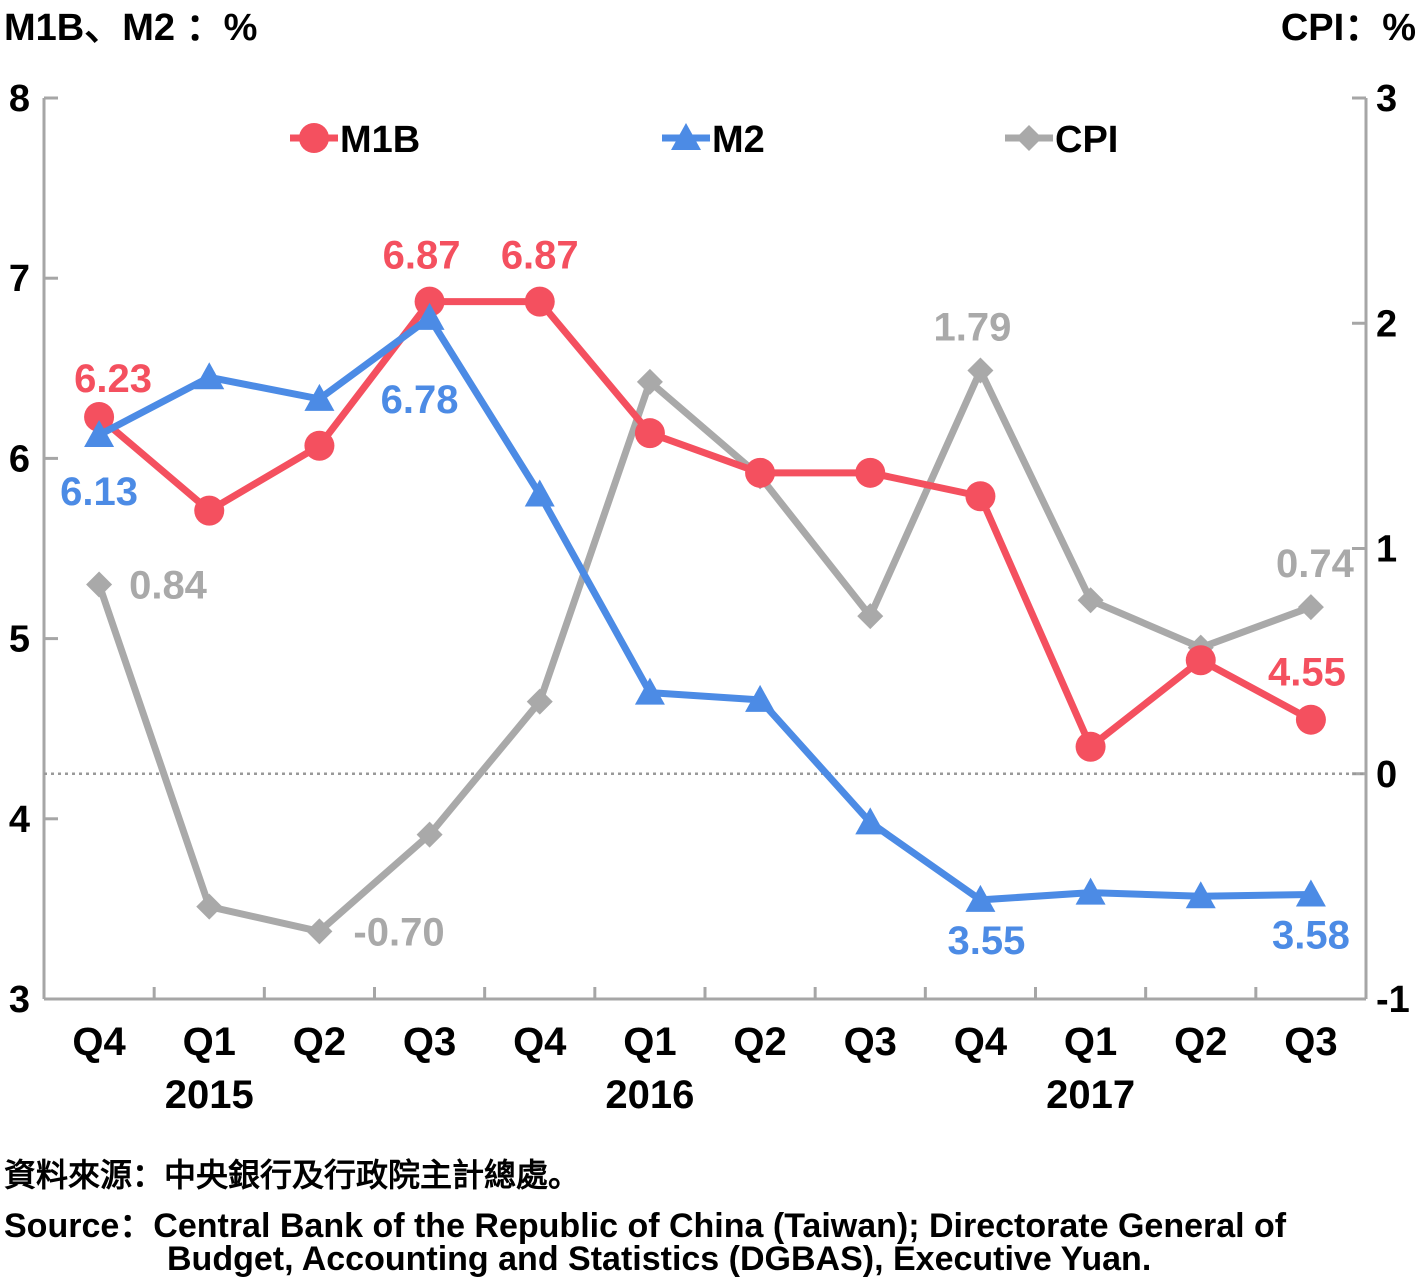  I want to click on source-chinese: 資料來源：中央銀行及行政院主計總處。, so click(292, 1175).